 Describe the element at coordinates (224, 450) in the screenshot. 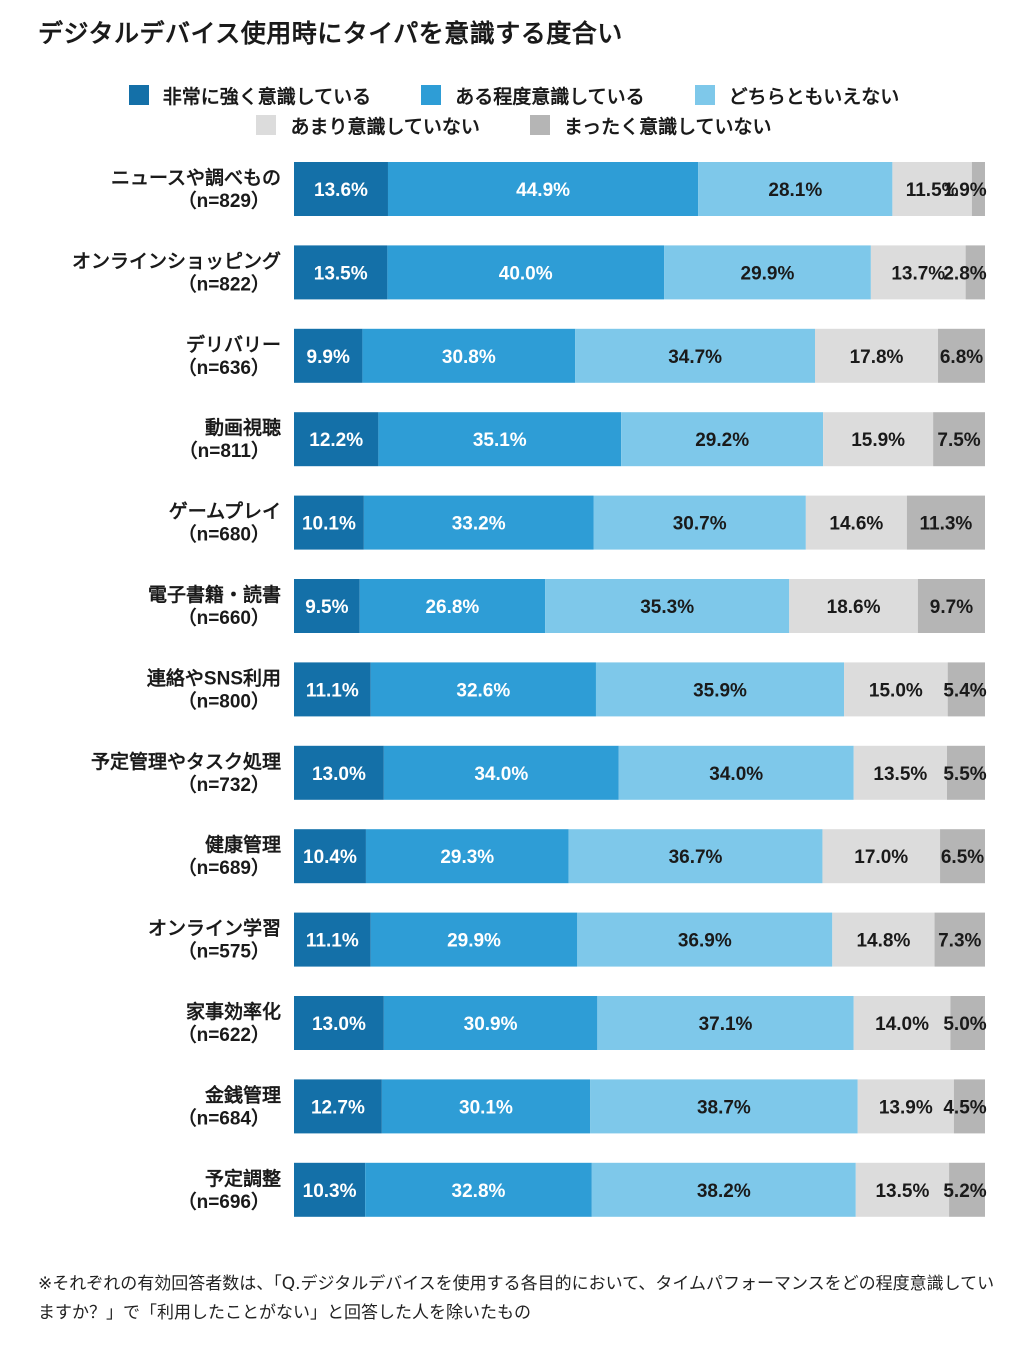

I see `sample-size-label: （n=811）` at that location.